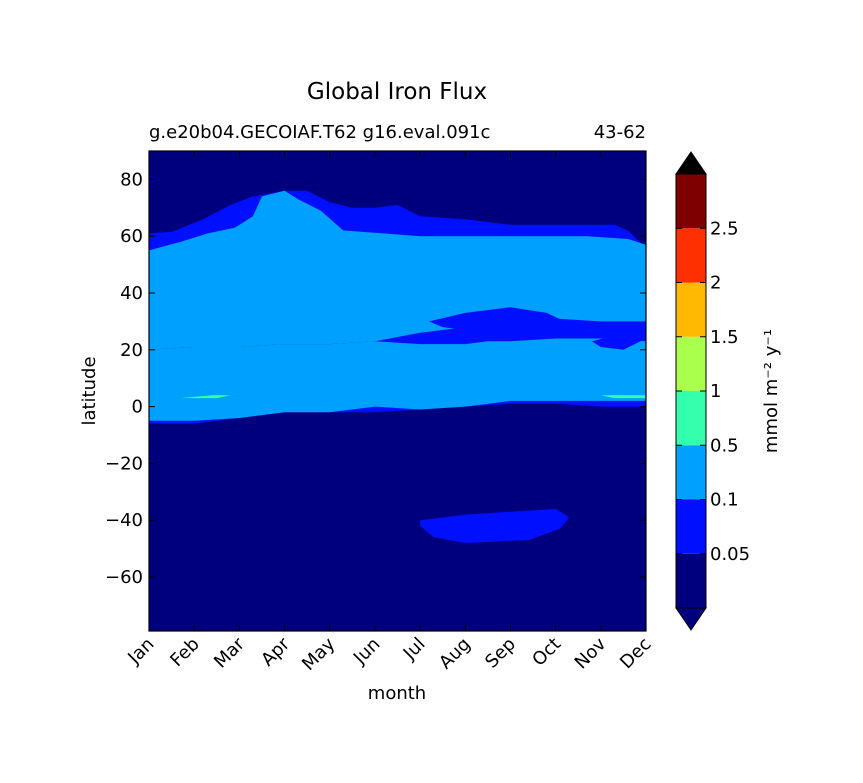  What do you see at coordinates (771, 391) in the screenshot?
I see `colorbar-label: mmol m⁻² y⁻¹` at bounding box center [771, 391].